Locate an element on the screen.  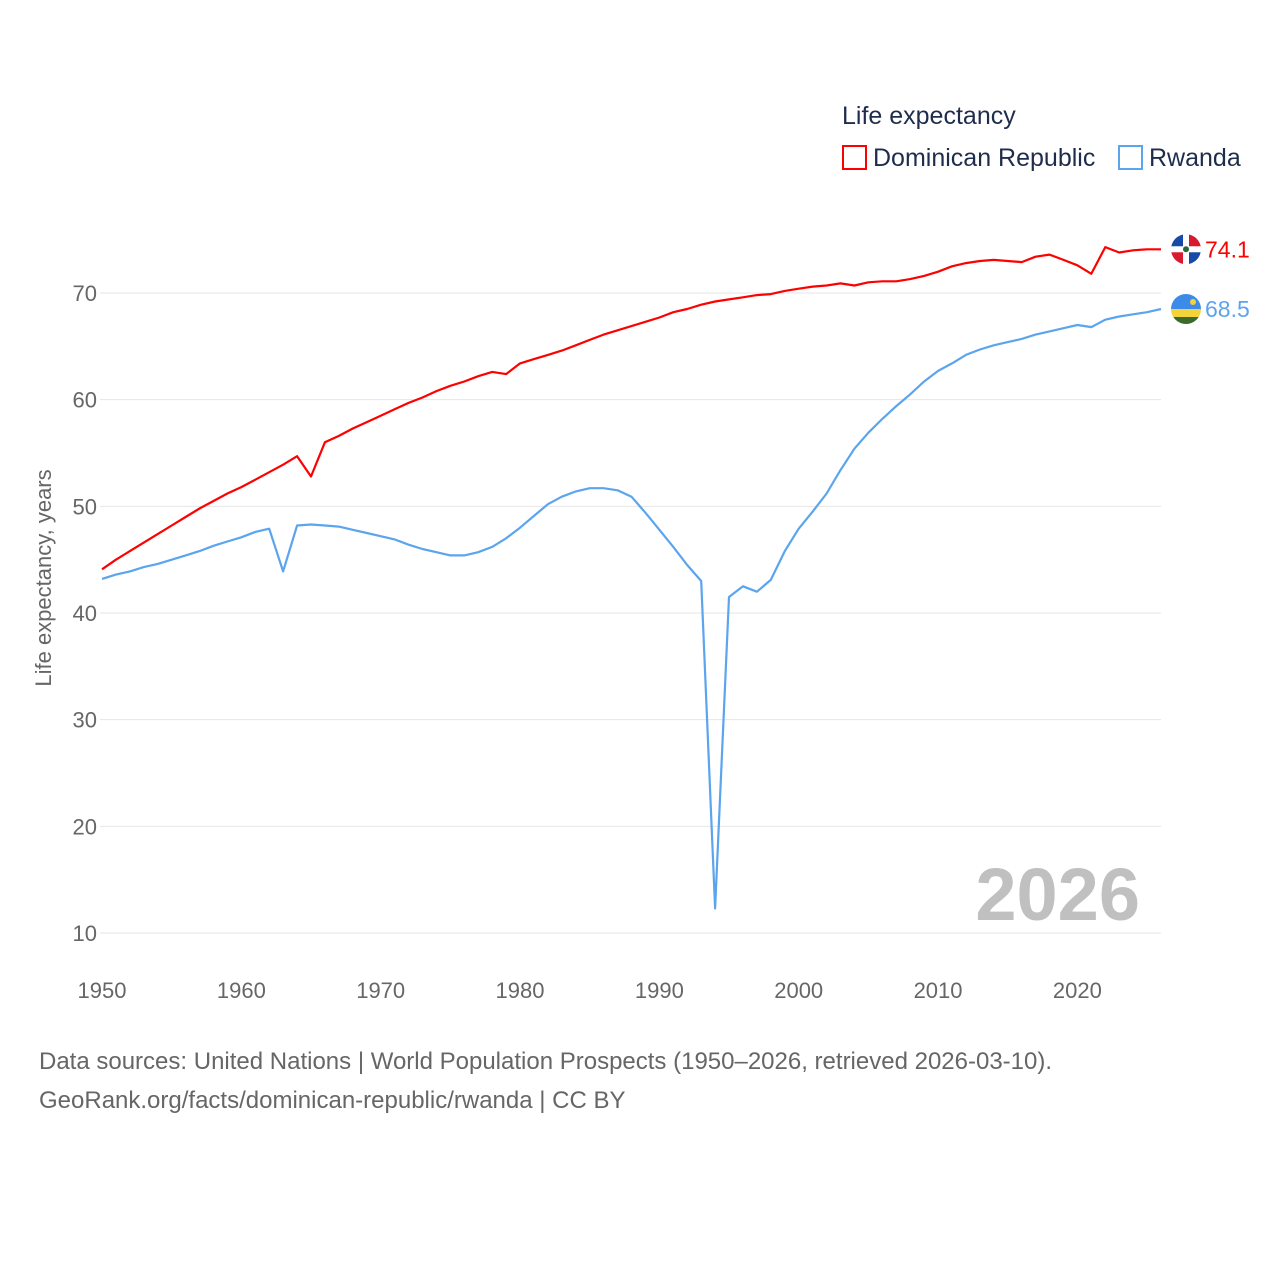
flag-dominican-republic-icon is located at coordinates (1186, 249).